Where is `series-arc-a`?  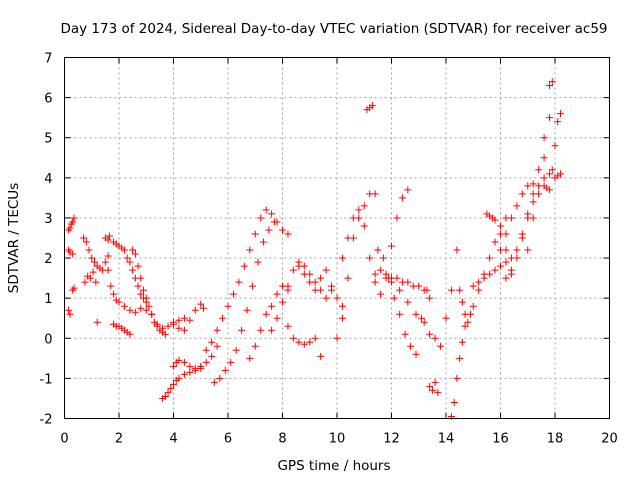 series-arc-a is located at coordinates (71, 224).